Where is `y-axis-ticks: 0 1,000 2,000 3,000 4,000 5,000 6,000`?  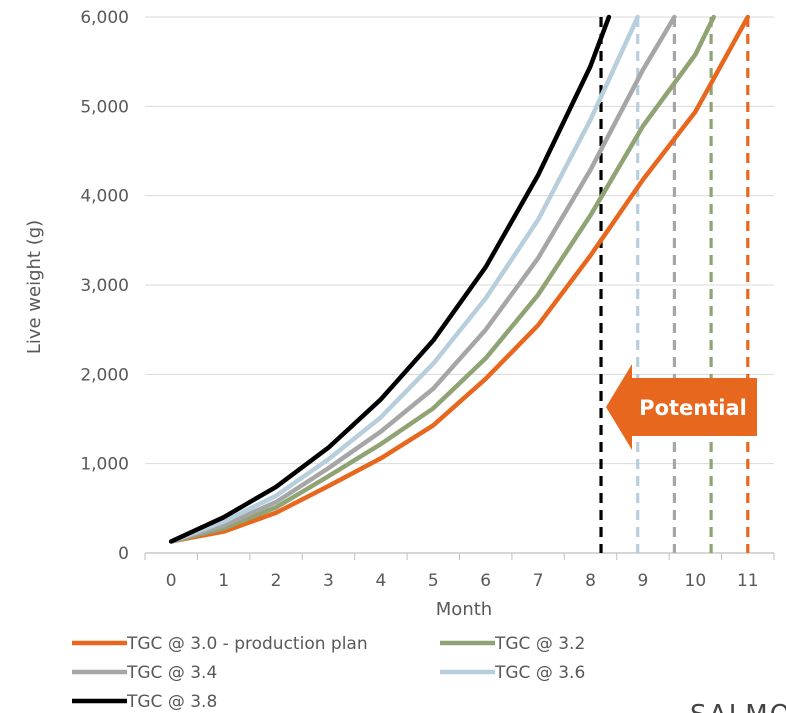 y-axis-ticks: 0 1,000 2,000 3,000 4,000 5,000 6,000 is located at coordinates (104, 286).